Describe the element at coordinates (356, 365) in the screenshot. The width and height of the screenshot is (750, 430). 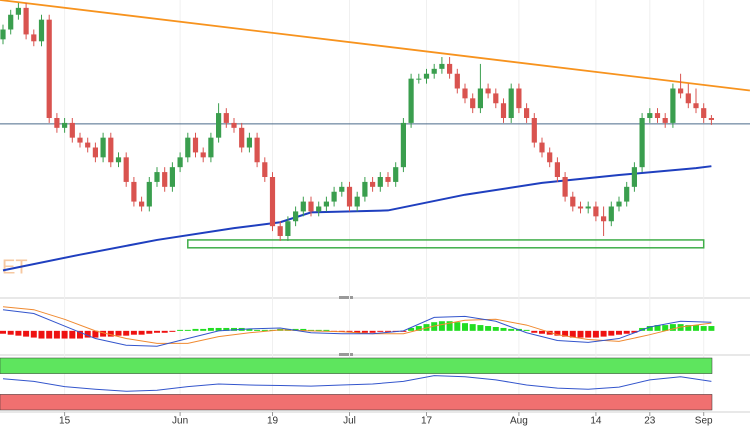
I see `overbought-zone` at that location.